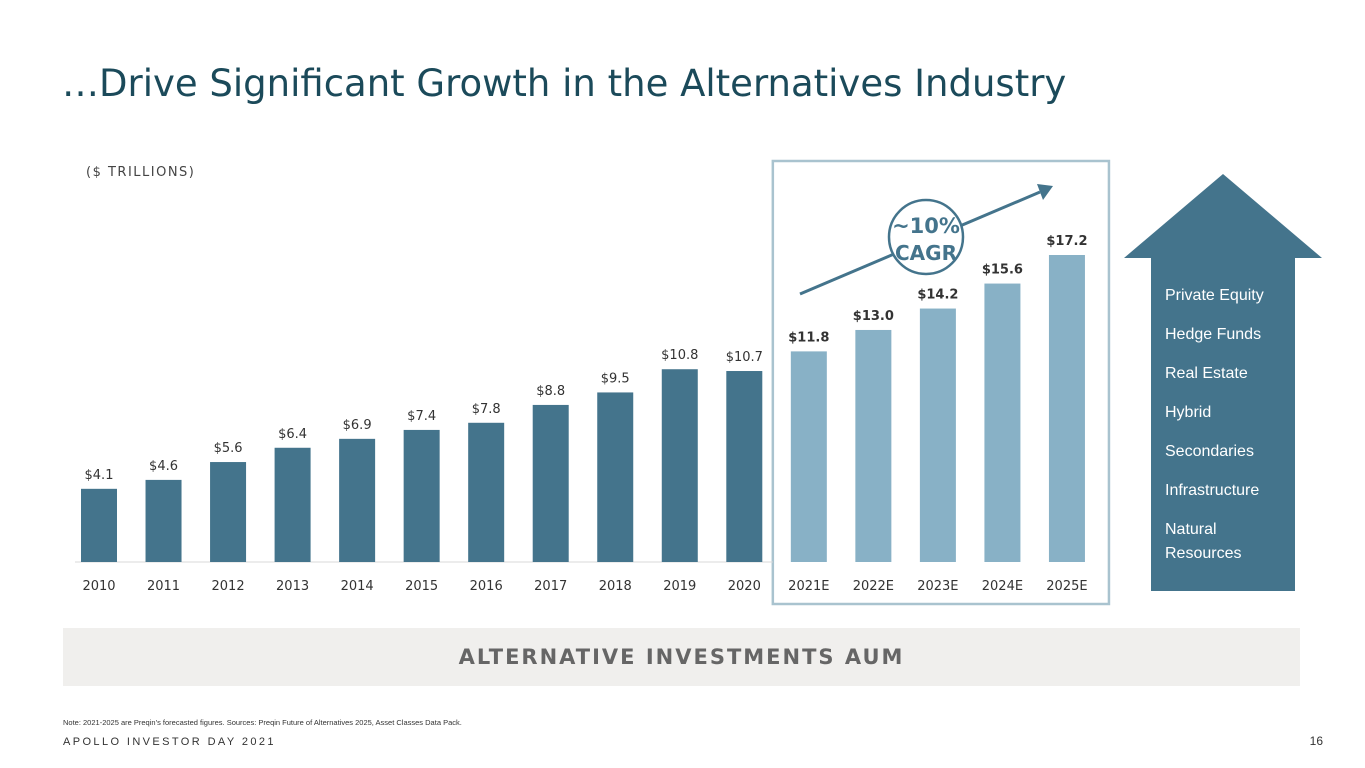 The image size is (1365, 768). Describe the element at coordinates (1188, 412) in the screenshot. I see `asset-class-item: Hybrid` at that location.